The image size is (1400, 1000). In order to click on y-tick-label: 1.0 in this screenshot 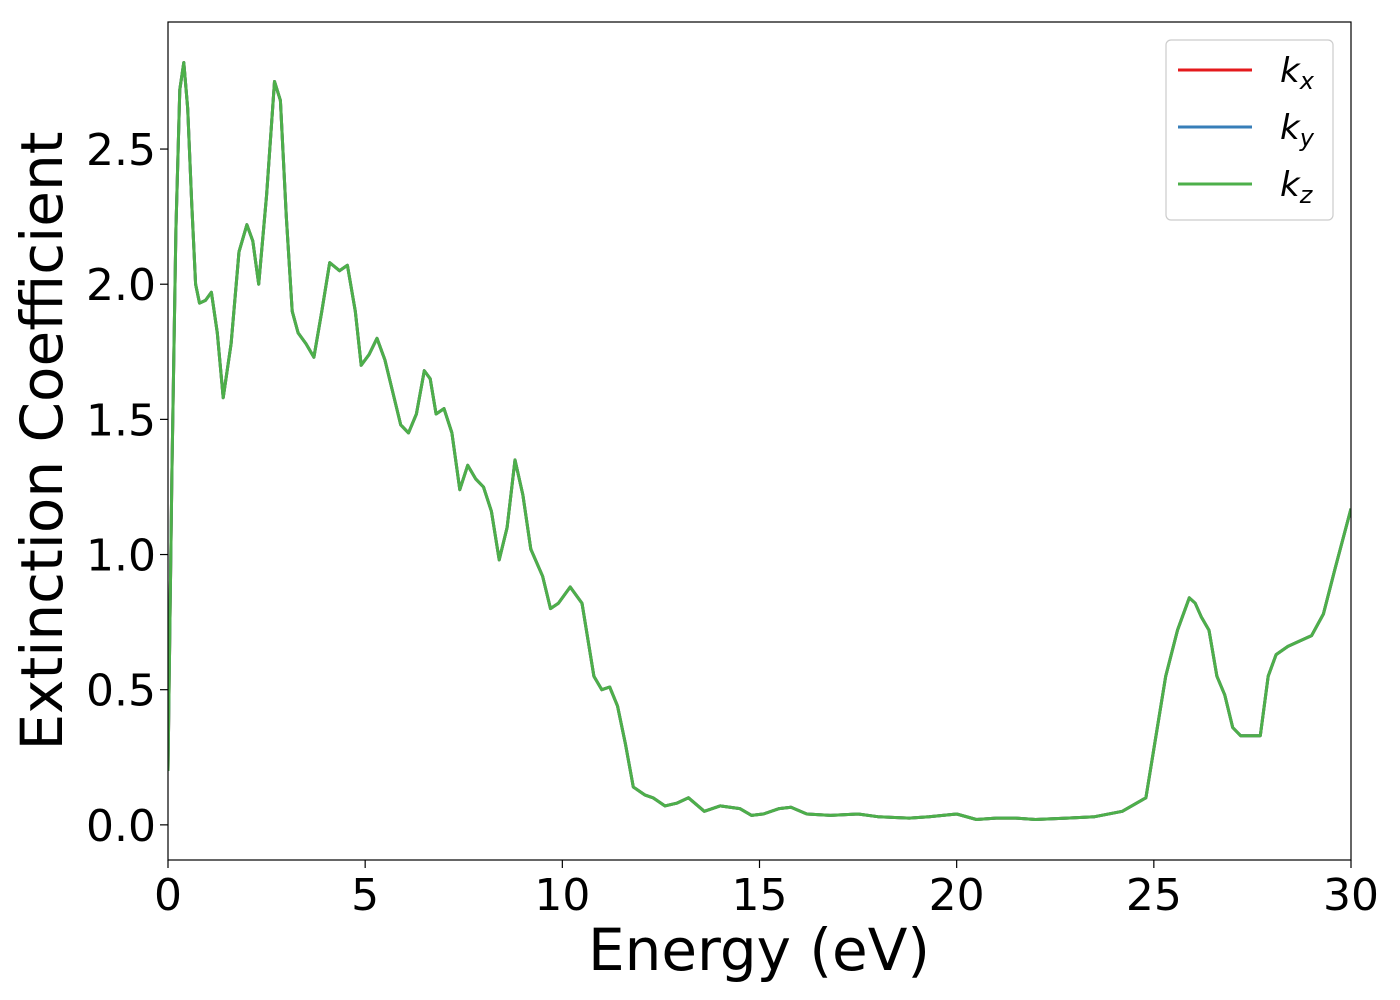, I will do `click(121, 556)`.